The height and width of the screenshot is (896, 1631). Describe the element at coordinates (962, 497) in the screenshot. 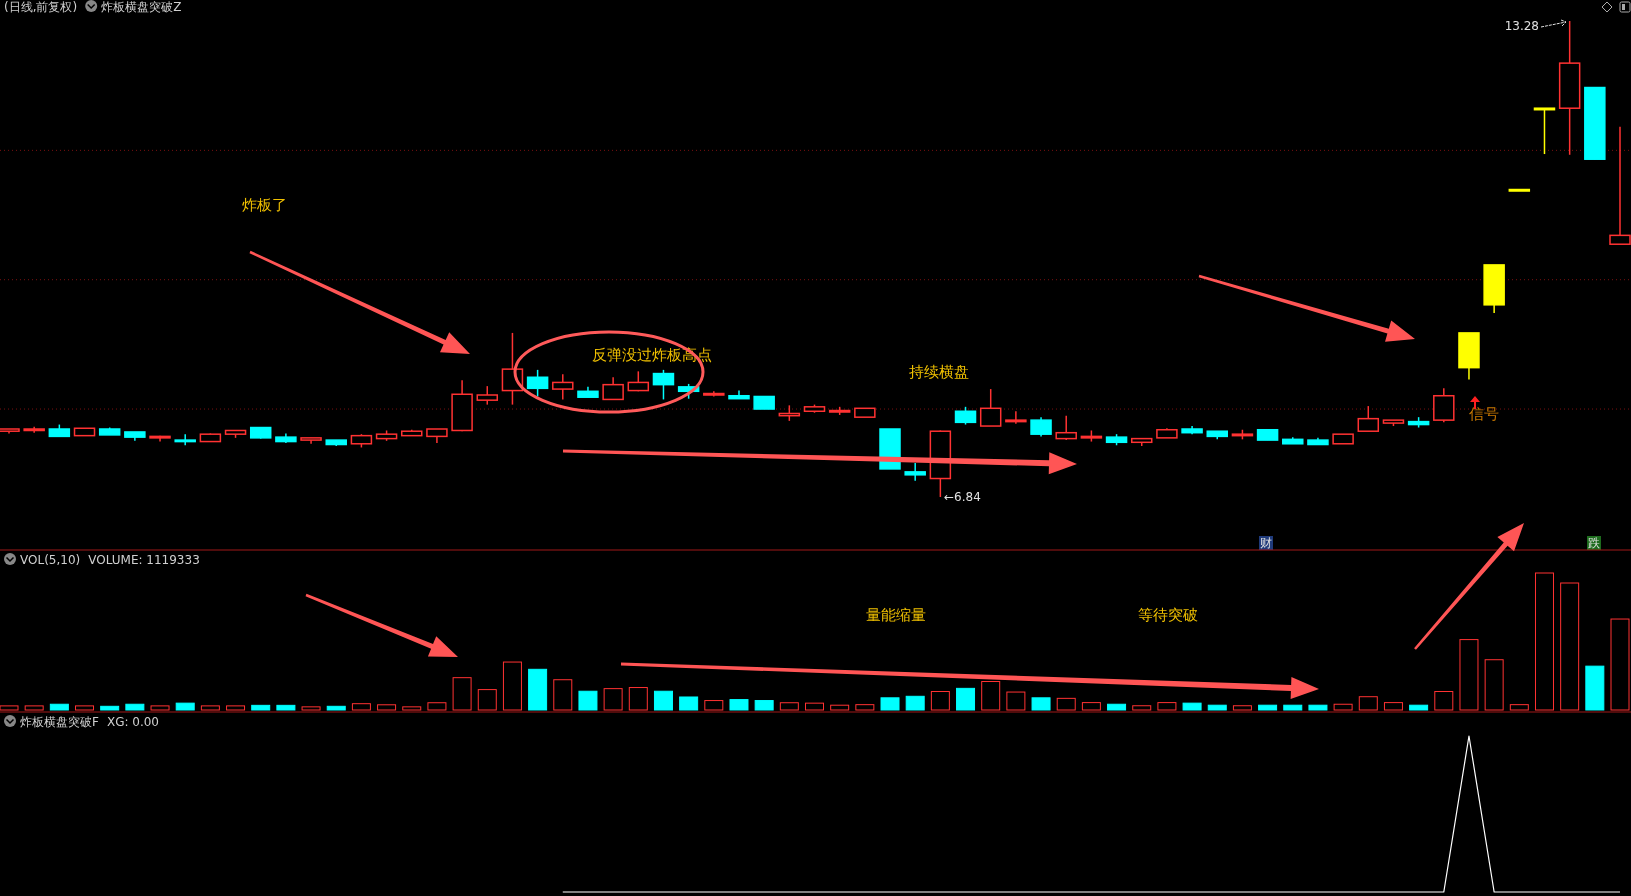

I see `annotation: ←6.84` at that location.